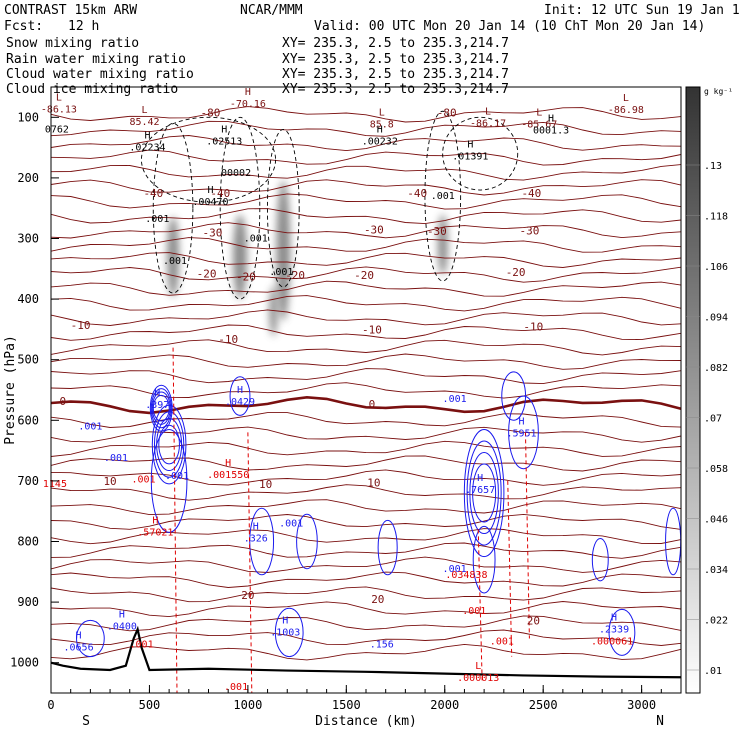  Describe the element at coordinates (539, 125) in the screenshot. I see `extremum-value: -85.67` at that location.